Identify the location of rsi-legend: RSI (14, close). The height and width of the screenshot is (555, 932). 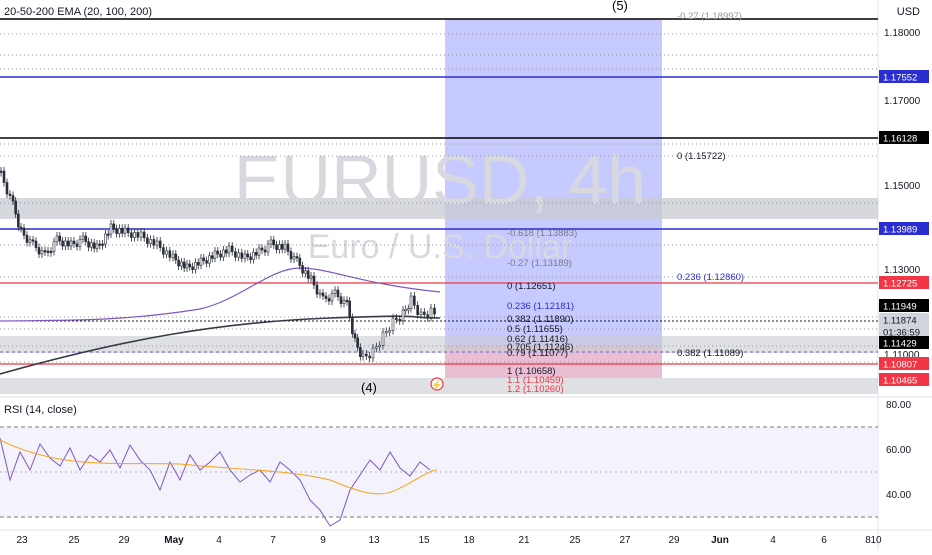
(40, 410).